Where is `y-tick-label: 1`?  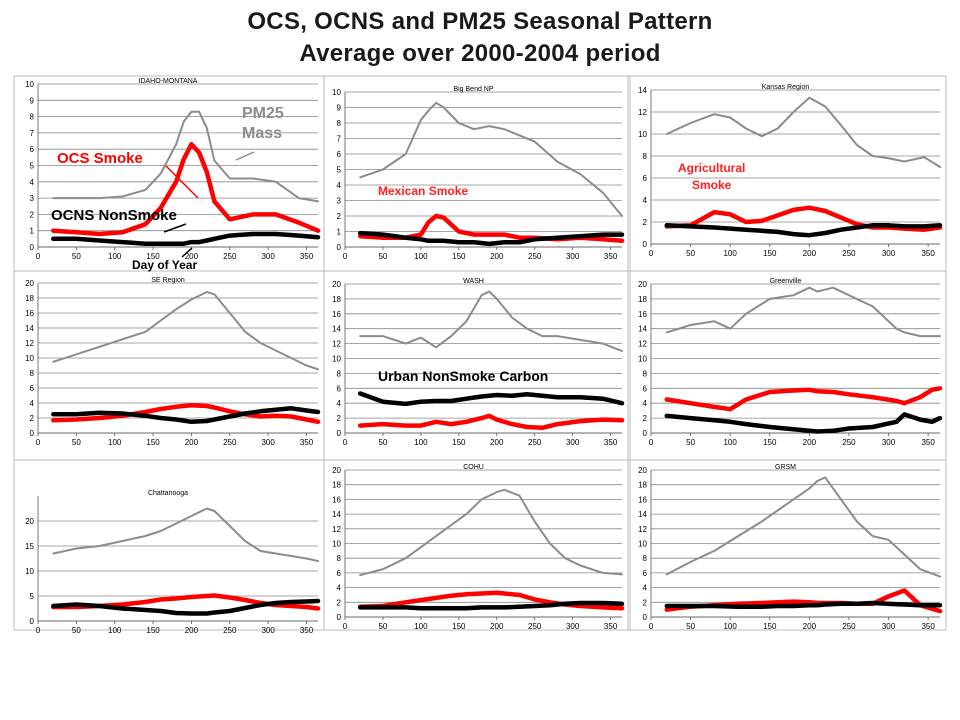 y-tick-label: 1 is located at coordinates (32, 231).